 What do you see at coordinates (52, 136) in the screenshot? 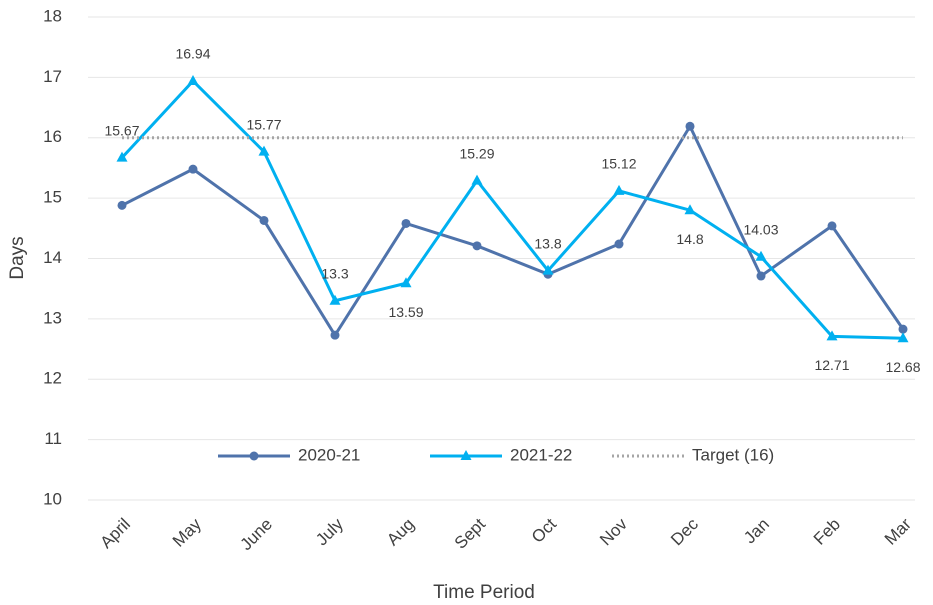
I see `y-tick-label: 16` at bounding box center [52, 136].